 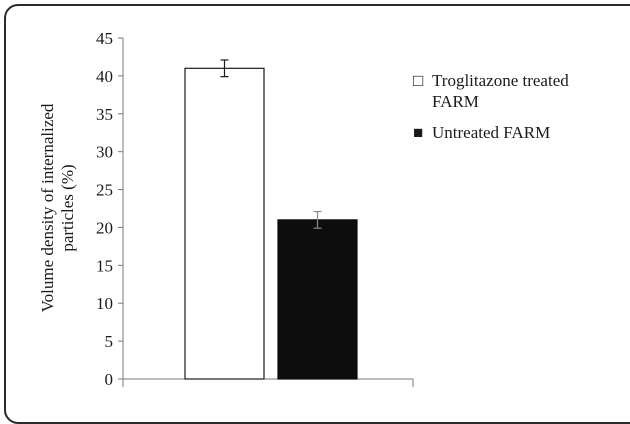 What do you see at coordinates (224, 223) in the screenshot?
I see `bar-troglitazone-treated` at bounding box center [224, 223].